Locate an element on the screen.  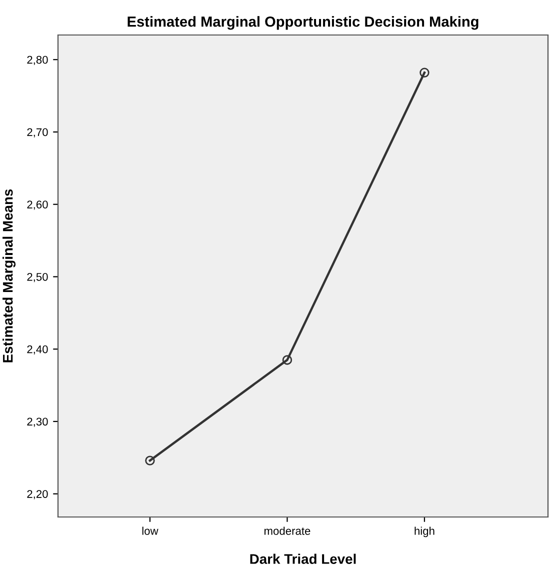
x-axis-title: Dark Triad Level is located at coordinates (303, 559).